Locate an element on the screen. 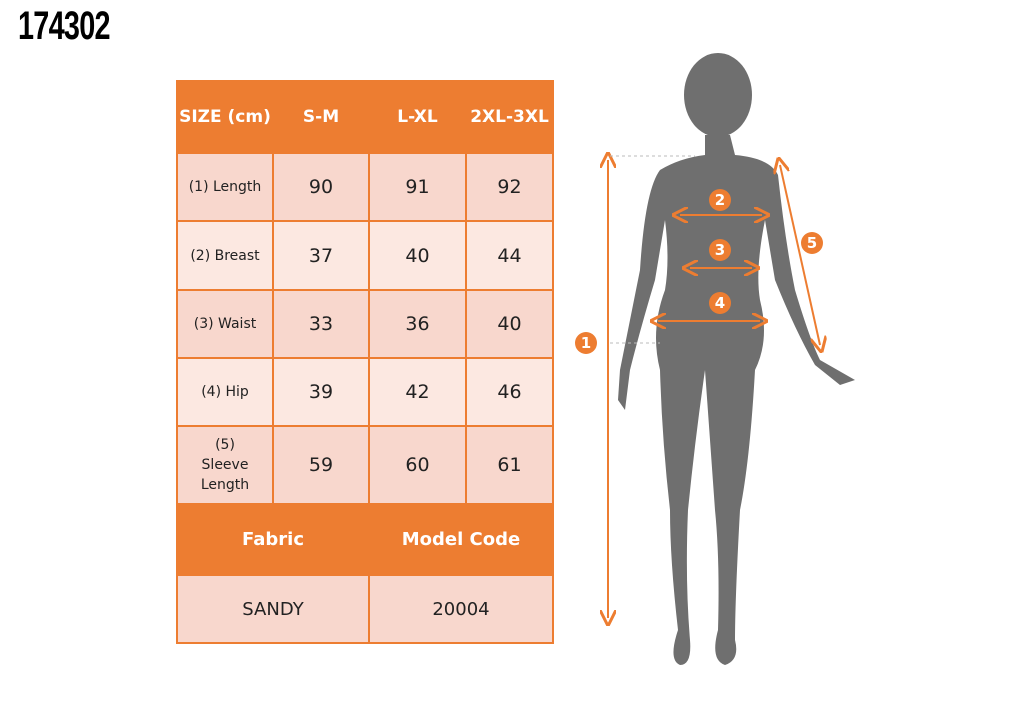 This screenshot has width=1024, height=709. cell: 37 is located at coordinates (321, 255).